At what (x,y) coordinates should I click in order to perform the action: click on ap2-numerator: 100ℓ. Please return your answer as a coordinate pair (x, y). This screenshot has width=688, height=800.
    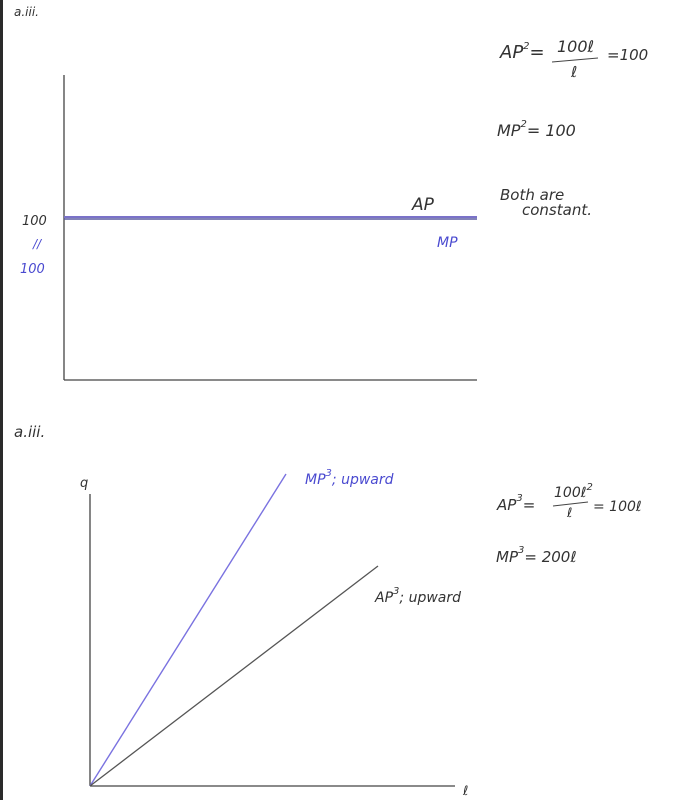
    Looking at the image, I should click on (575, 46).